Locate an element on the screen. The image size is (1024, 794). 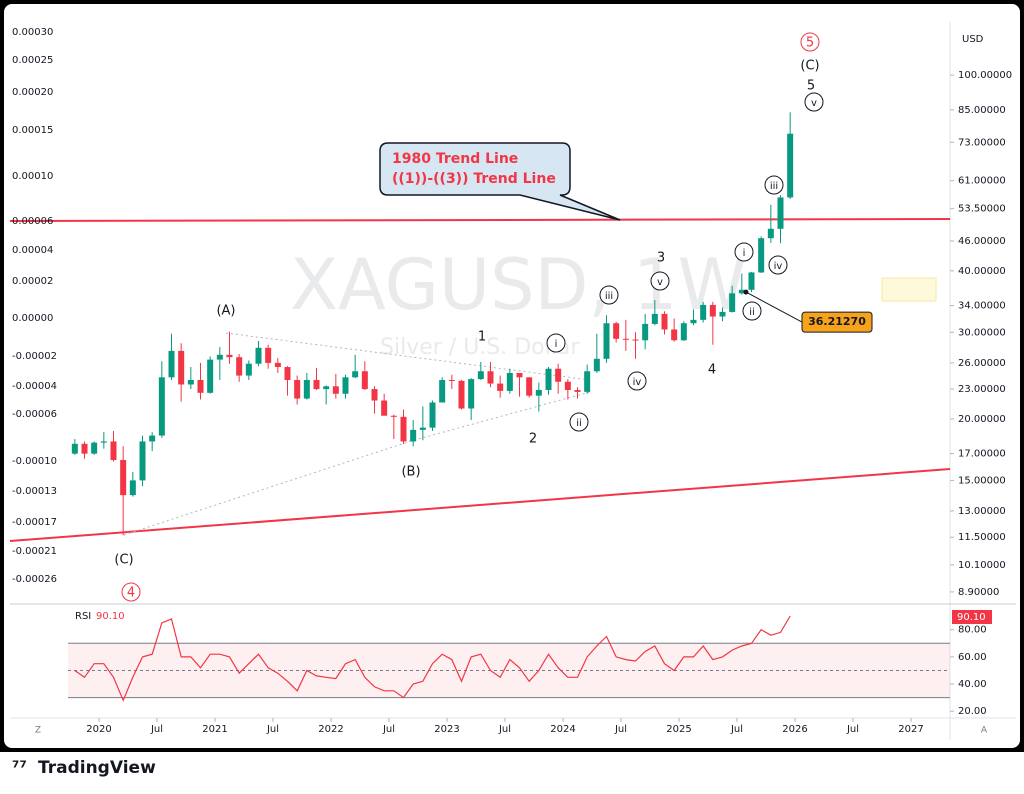
wave-label: iv is located at coordinates (637, 382).